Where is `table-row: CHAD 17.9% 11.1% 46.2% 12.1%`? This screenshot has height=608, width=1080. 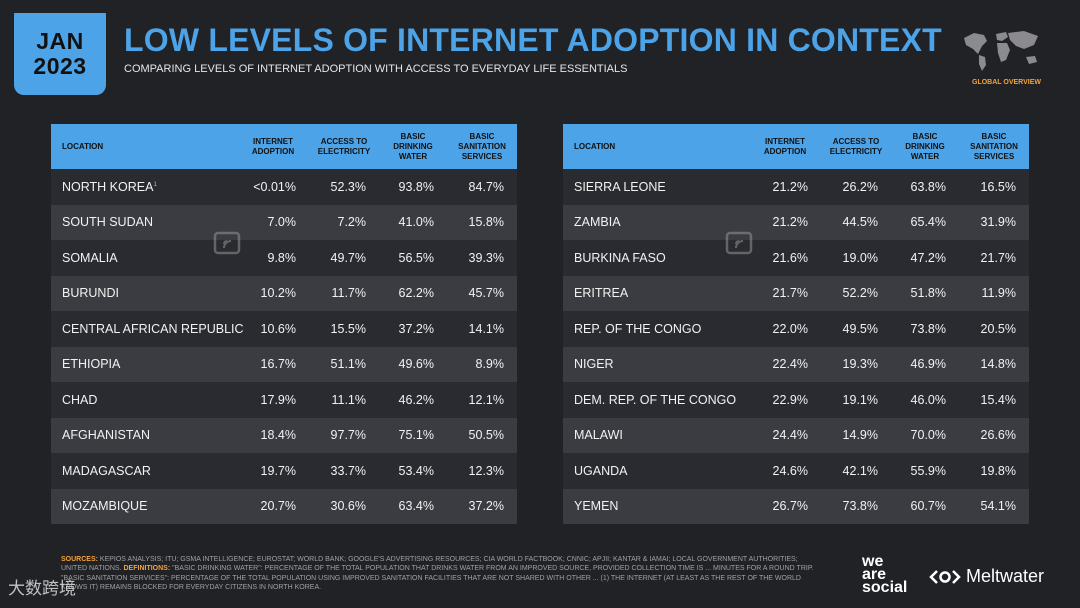 table-row: CHAD 17.9% 11.1% 46.2% 12.1% is located at coordinates (284, 400).